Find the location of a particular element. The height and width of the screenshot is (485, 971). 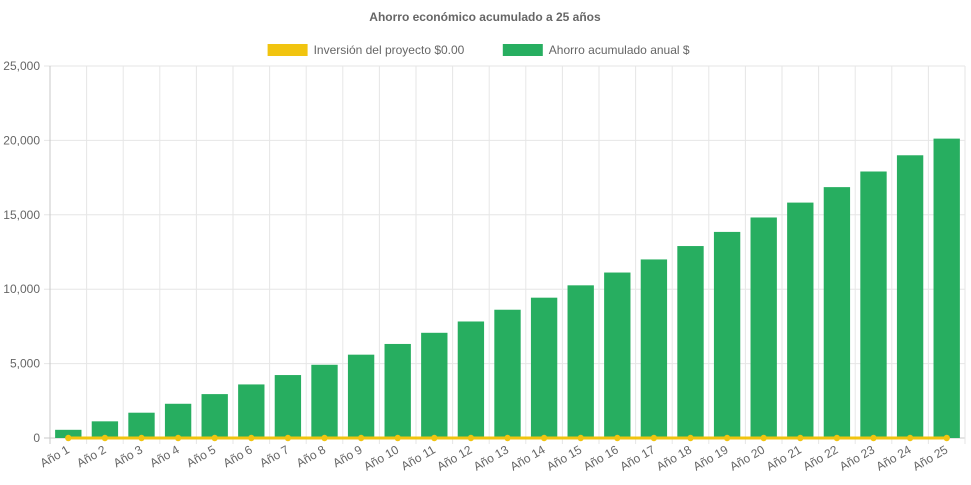

x-tick-label: Año 10 is located at coordinates (381, 457).